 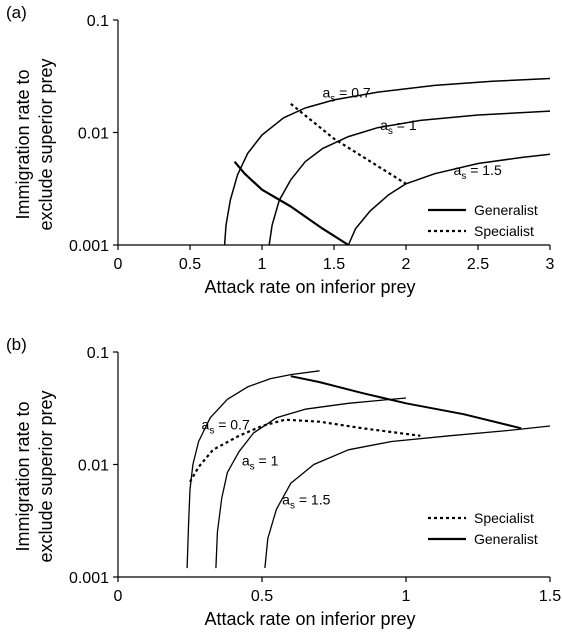 I want to click on x-tick-label: 2.5, so click(x=478, y=264).